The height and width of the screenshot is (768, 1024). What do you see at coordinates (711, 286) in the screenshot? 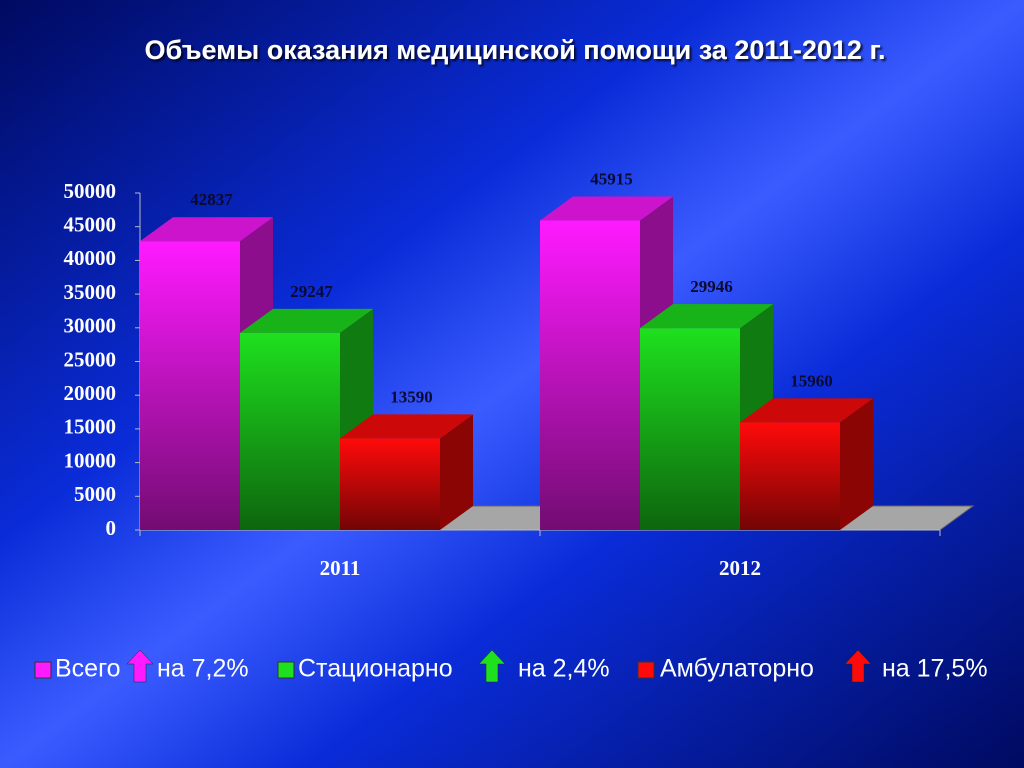
I see `value-label: 29946` at bounding box center [711, 286].